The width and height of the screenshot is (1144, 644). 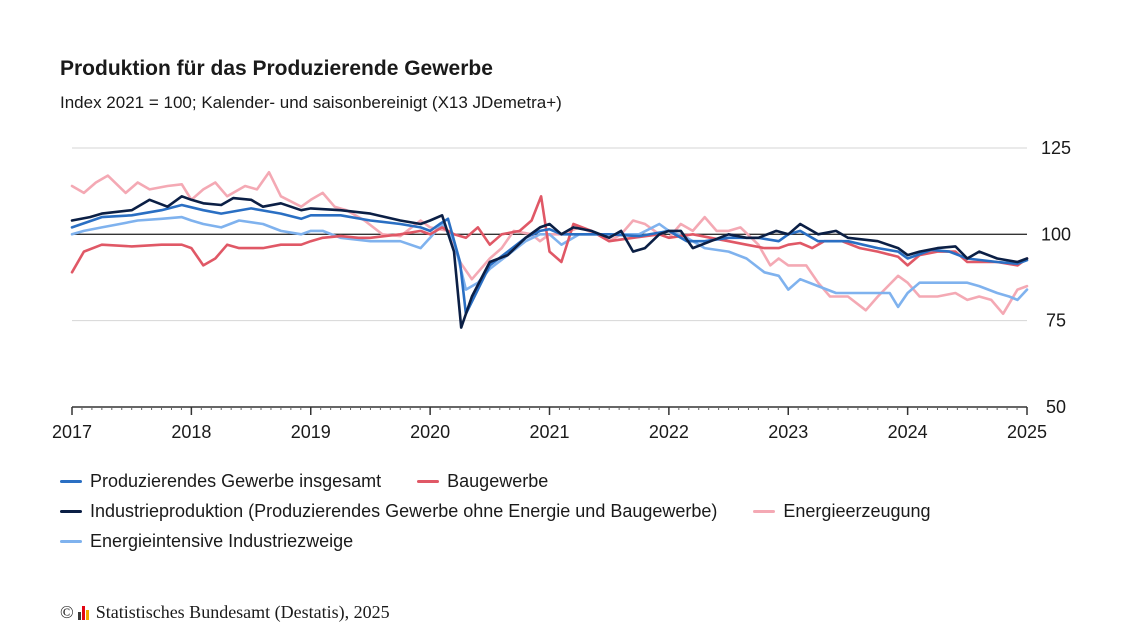 I want to click on y-tick-label: 50, so click(x=1056, y=407).